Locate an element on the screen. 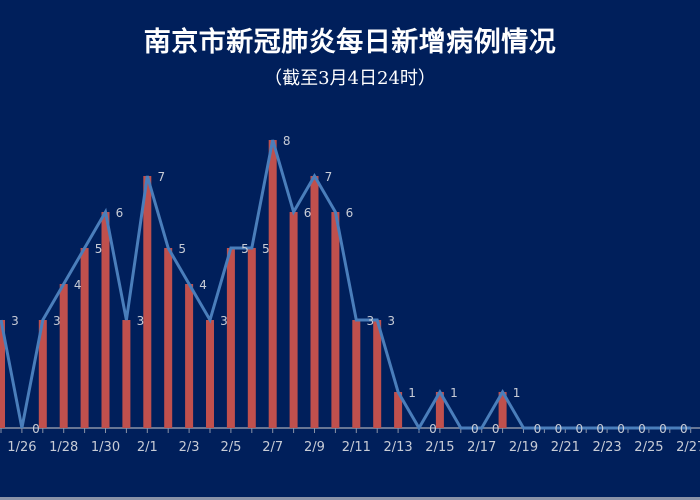 The width and height of the screenshot is (700, 500). data-label: 8 is located at coordinates (287, 141).